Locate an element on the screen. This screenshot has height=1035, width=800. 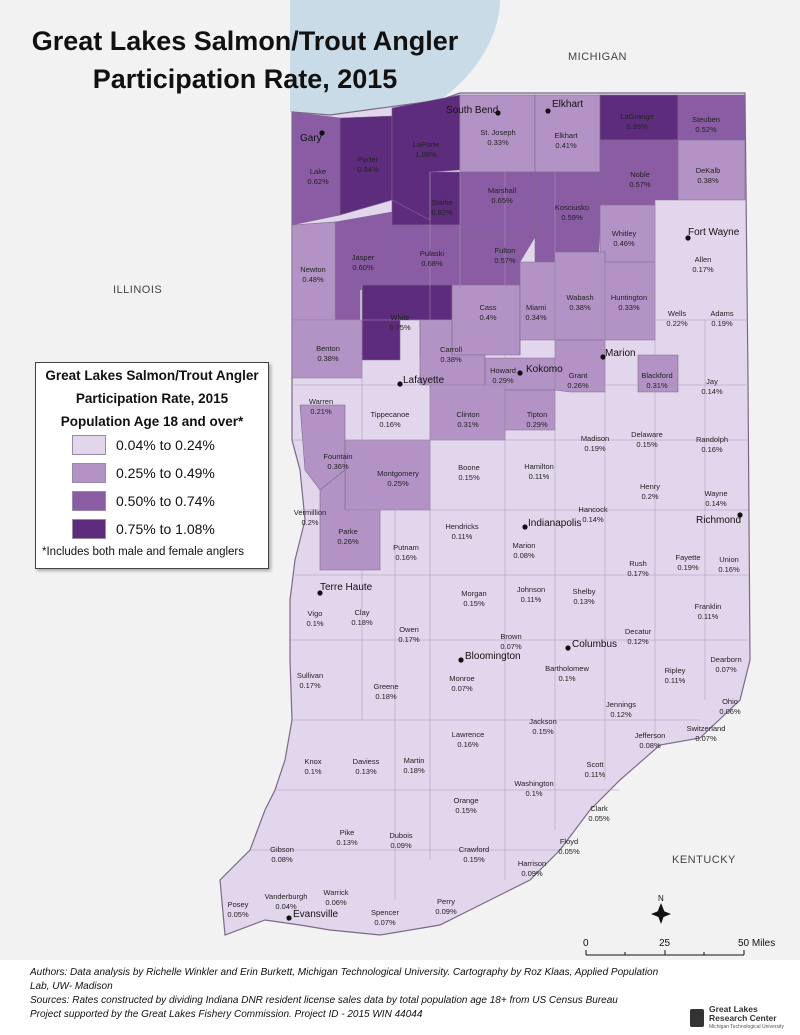
county-name-ohio: Ohio is located at coordinates (730, 701).